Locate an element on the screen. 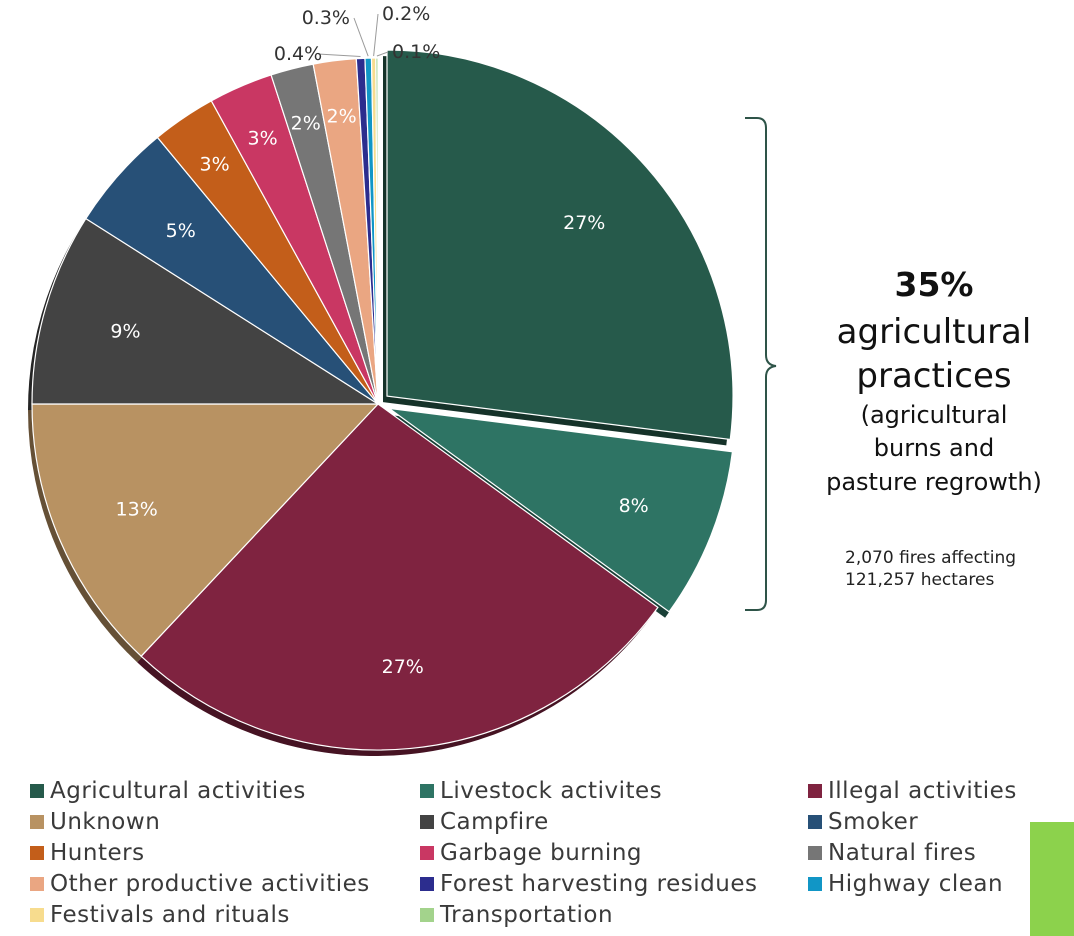 The width and height of the screenshot is (1074, 936). callout-line-2: practices is located at coordinates (933, 376).